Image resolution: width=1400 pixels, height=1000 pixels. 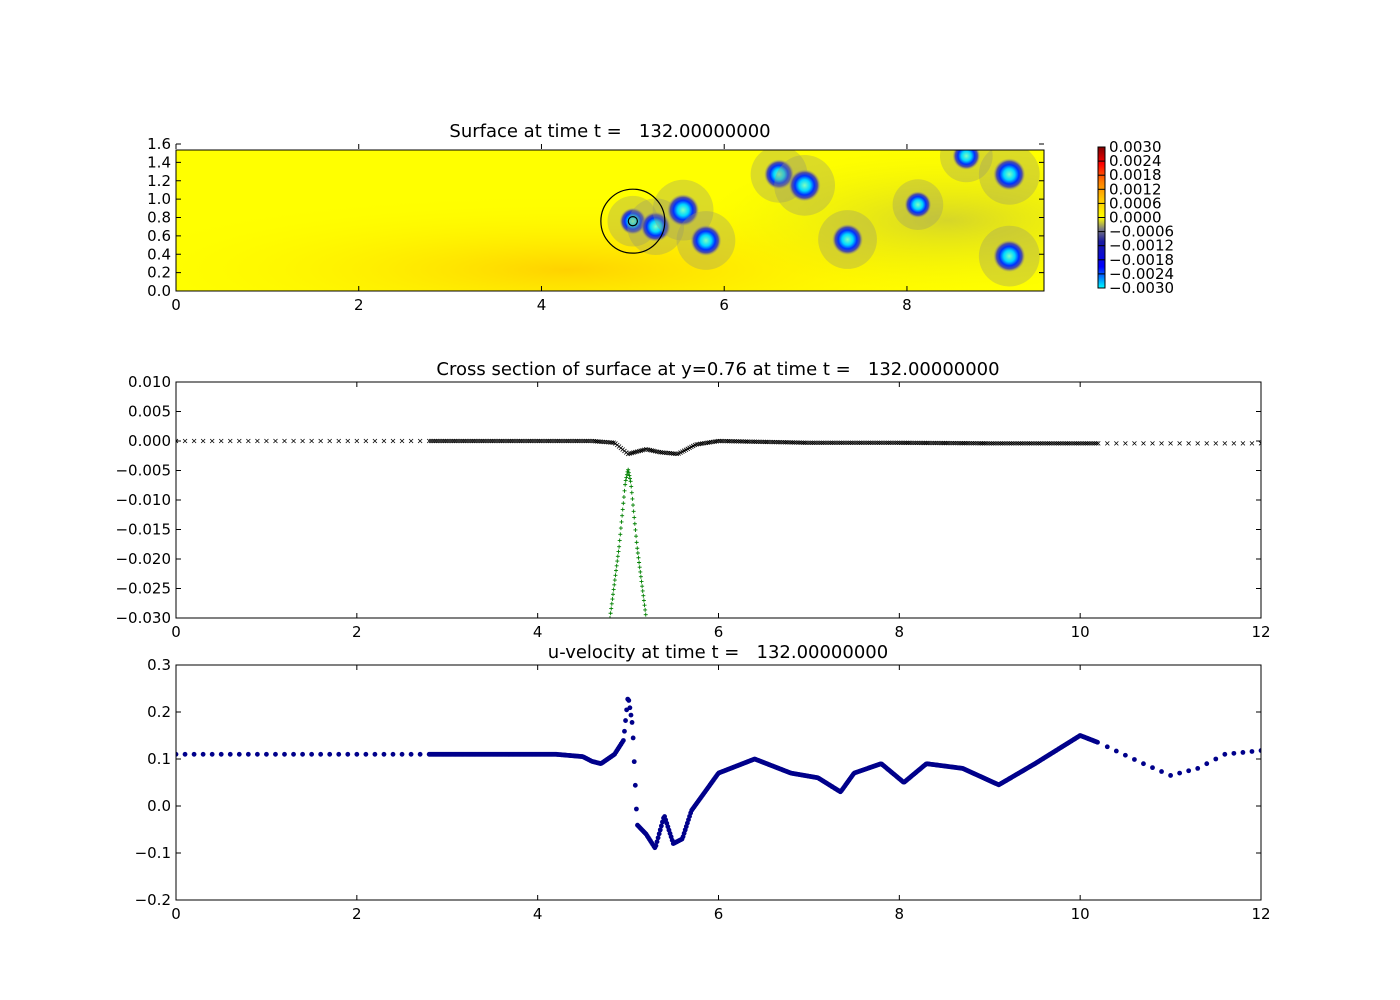 What do you see at coordinates (359, 305) in the screenshot?
I see `surface-xtick-label: 2` at bounding box center [359, 305].